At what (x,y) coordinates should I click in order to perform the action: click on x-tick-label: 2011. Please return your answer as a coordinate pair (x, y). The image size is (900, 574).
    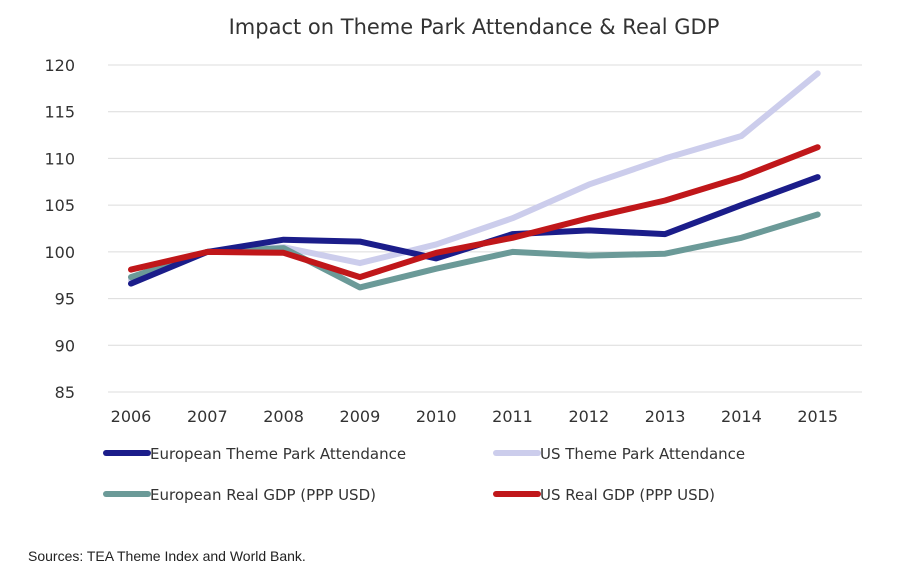
    Looking at the image, I should click on (512, 416).